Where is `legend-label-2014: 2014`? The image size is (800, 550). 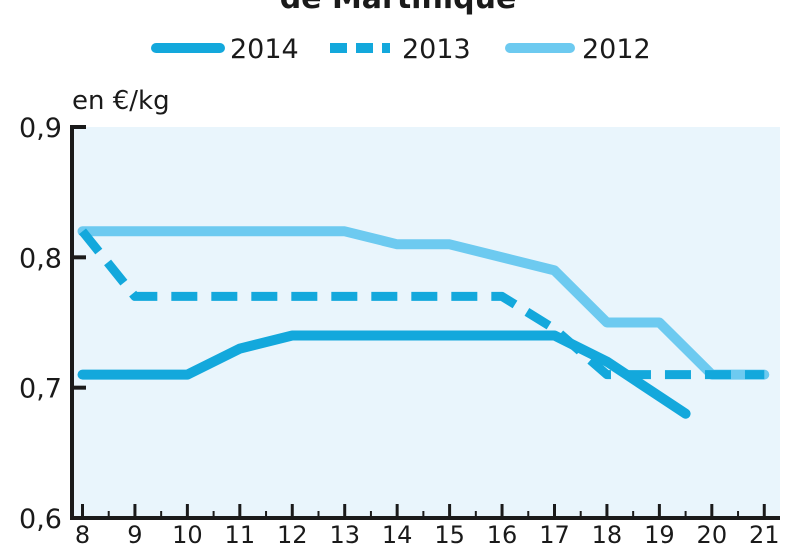
legend-label-2014: 2014 is located at coordinates (264, 49).